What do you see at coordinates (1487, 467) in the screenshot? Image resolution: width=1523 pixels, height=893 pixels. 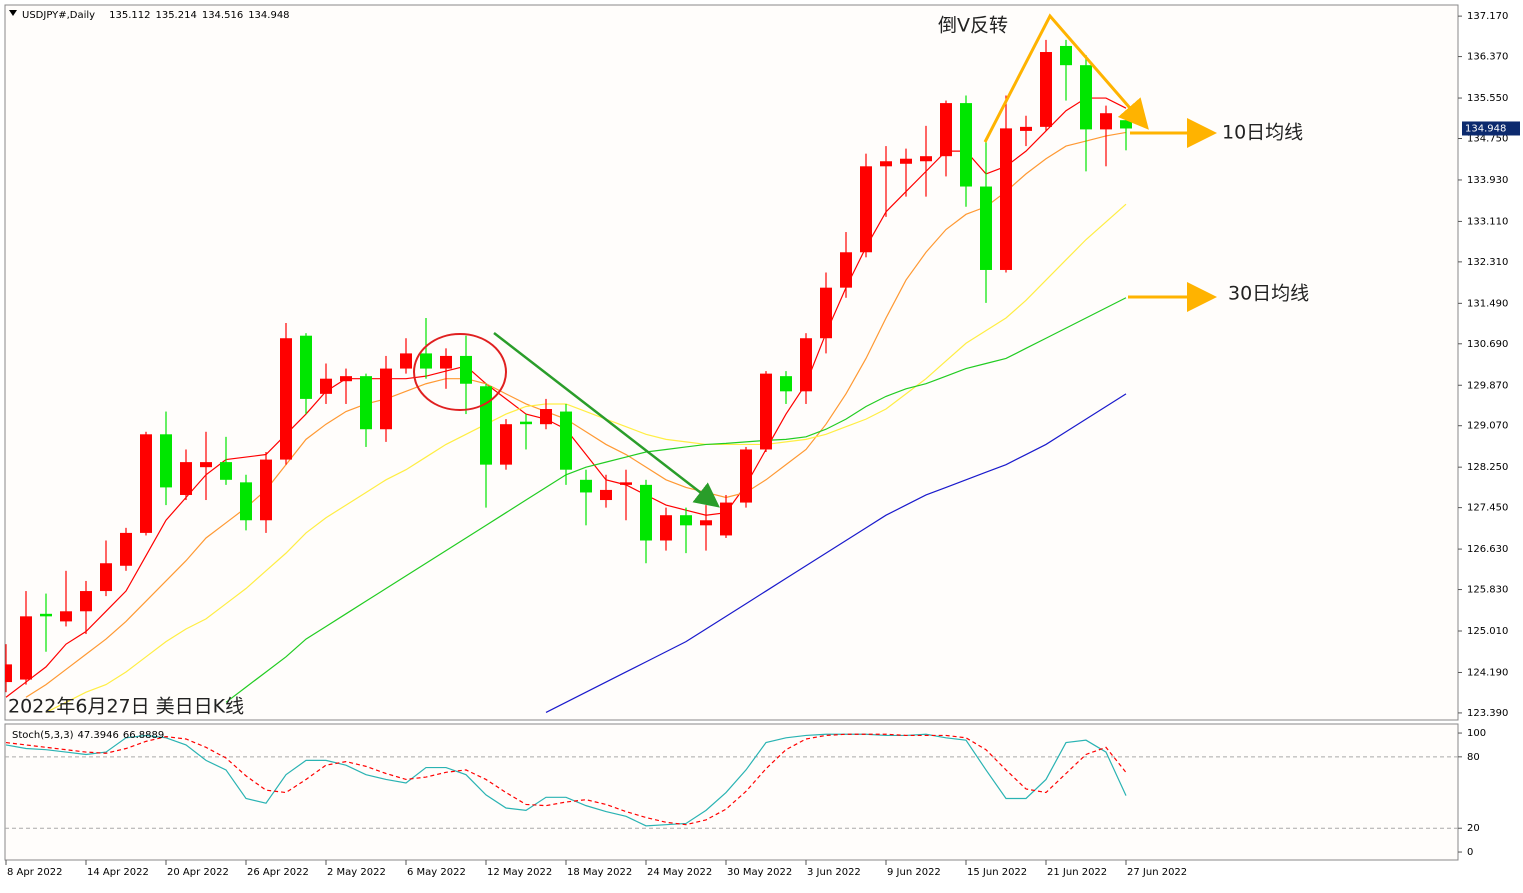 I see `y-tick-label: 128.250` at bounding box center [1487, 467].